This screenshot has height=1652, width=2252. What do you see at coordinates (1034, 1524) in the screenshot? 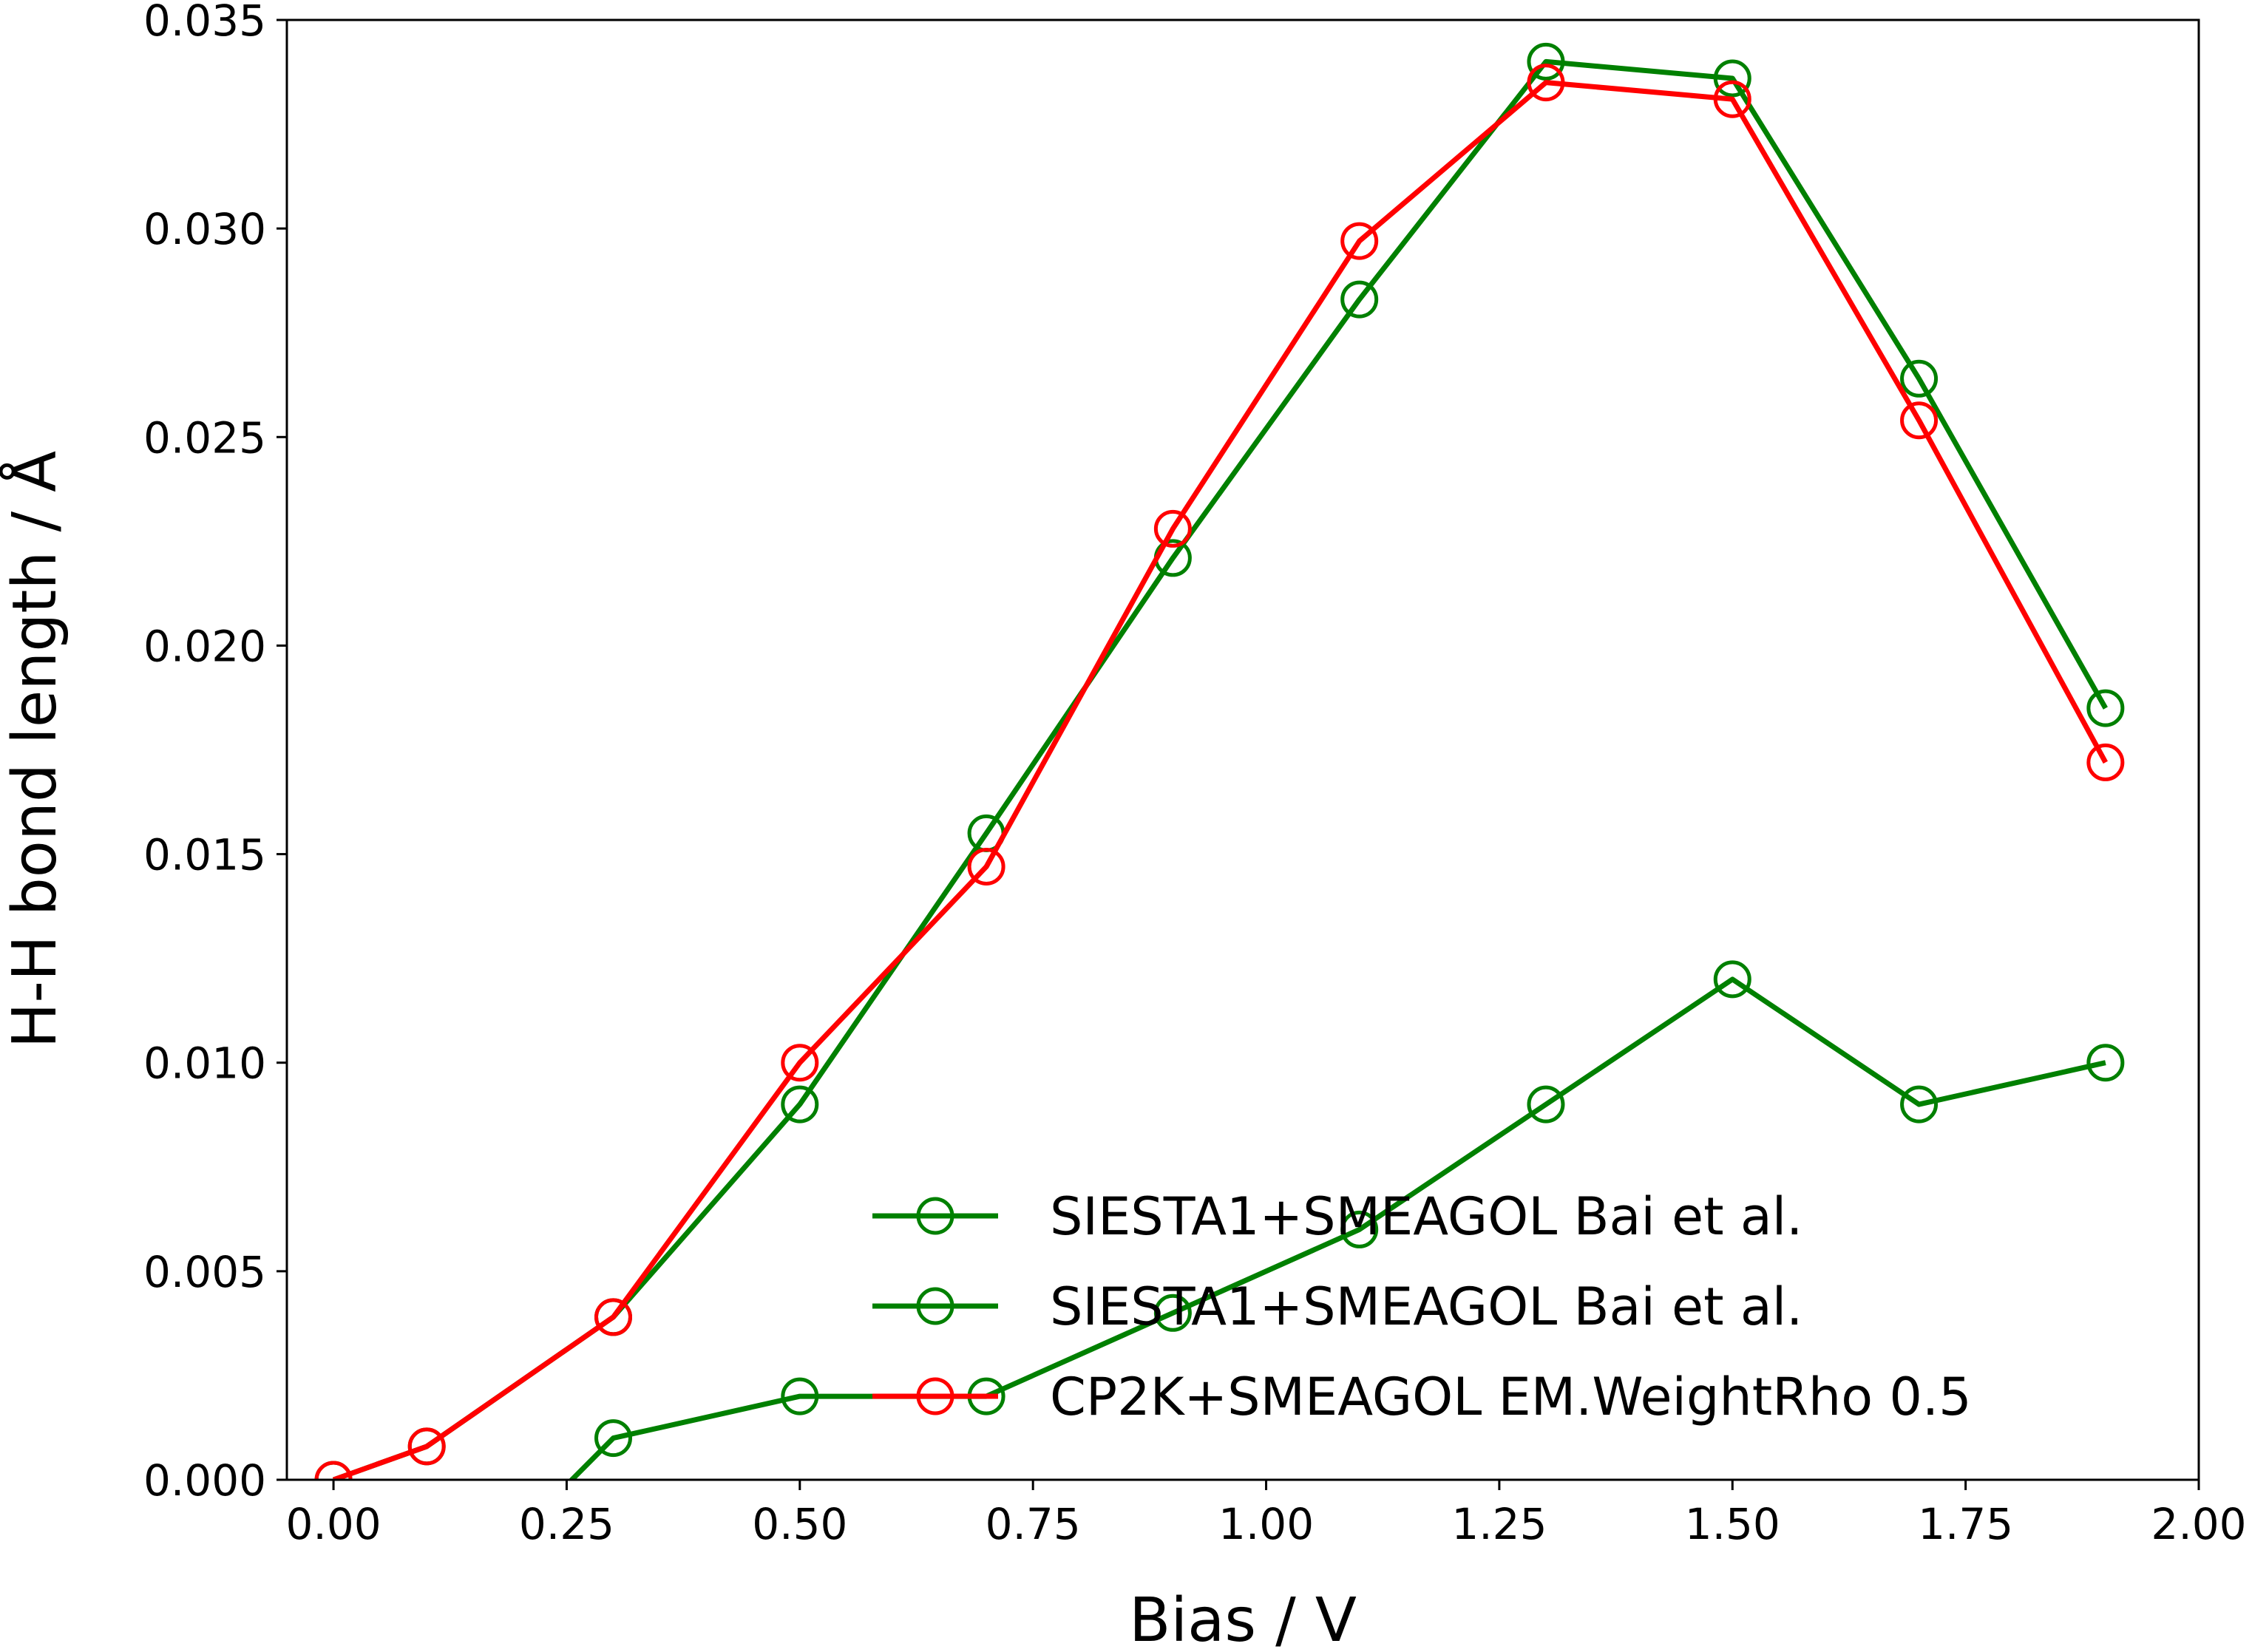
I see `x-tick-label: 0.75` at bounding box center [1034, 1524].